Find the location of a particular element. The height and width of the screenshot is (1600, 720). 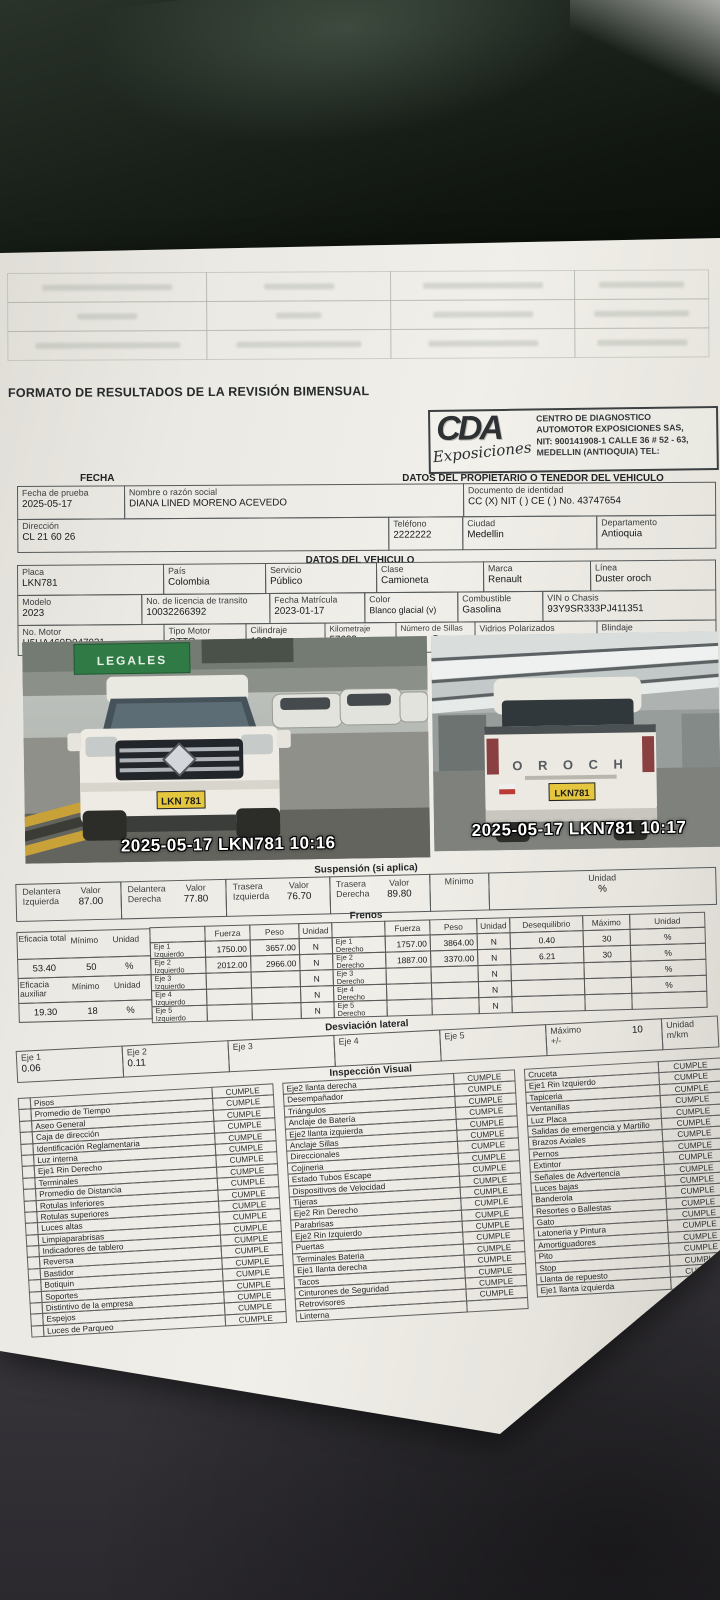

field-label: VIN o Chasis is located at coordinates (573, 597).